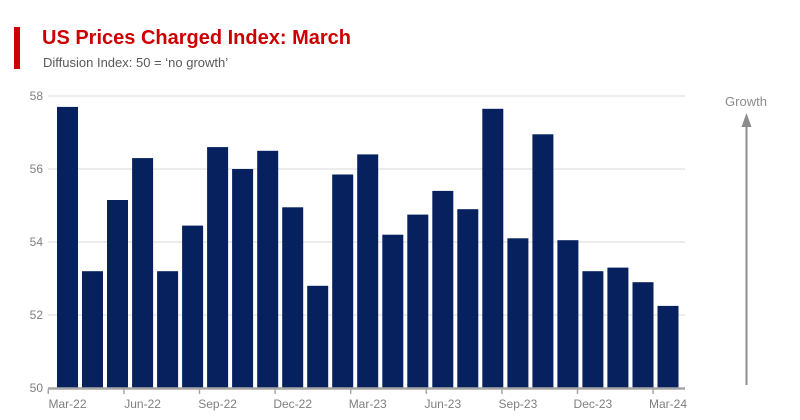 The height and width of the screenshot is (420, 800). I want to click on growth-annotation: Growth, so click(746, 239).